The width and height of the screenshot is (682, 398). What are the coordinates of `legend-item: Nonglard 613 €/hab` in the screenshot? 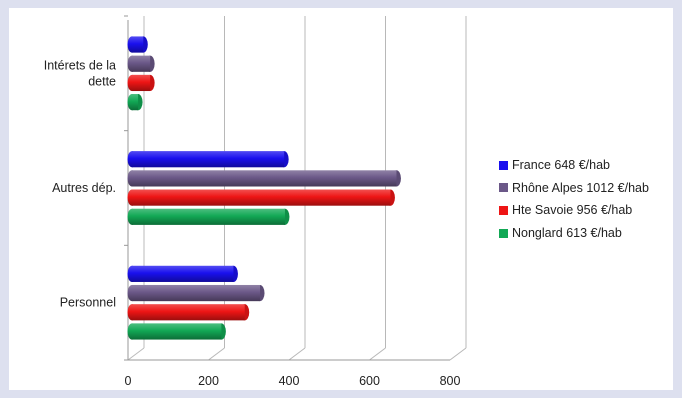 It's located at (574, 233).